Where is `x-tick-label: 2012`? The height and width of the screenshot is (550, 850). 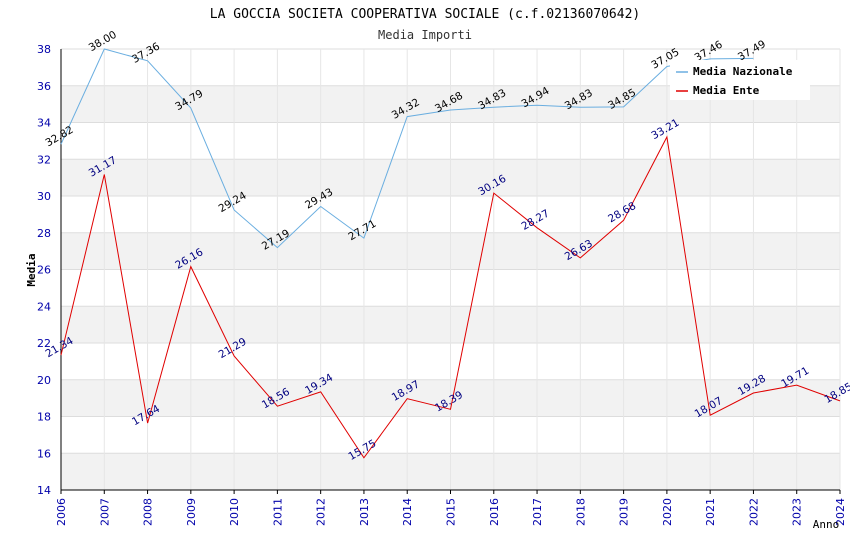 x-tick-label: 2012 is located at coordinates (321, 512).